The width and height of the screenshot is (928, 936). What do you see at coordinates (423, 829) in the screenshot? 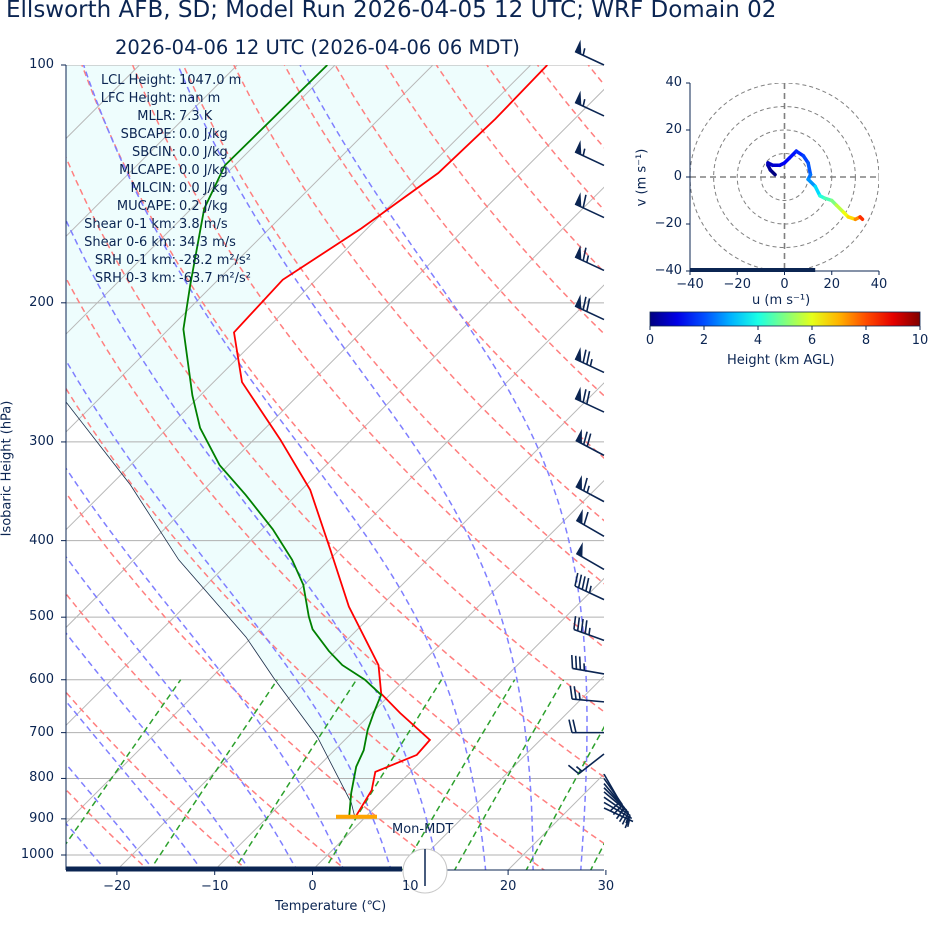
I see `timezone-annotation: Mon-MDT` at bounding box center [423, 829].